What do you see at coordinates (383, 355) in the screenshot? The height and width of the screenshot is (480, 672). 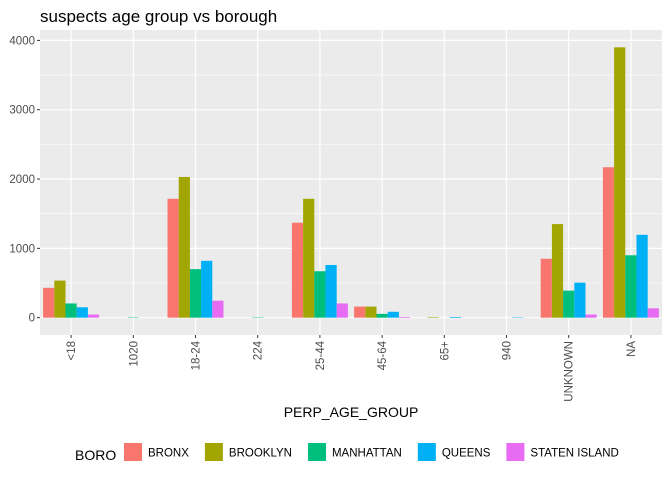 I see `x-tick-label: 45-64` at bounding box center [383, 355].